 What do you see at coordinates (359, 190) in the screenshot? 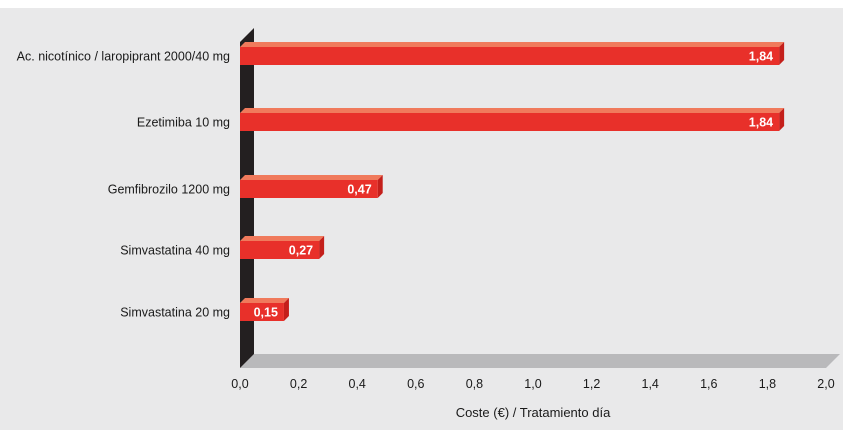
I see `bar-value-label: 0,47` at bounding box center [359, 190].